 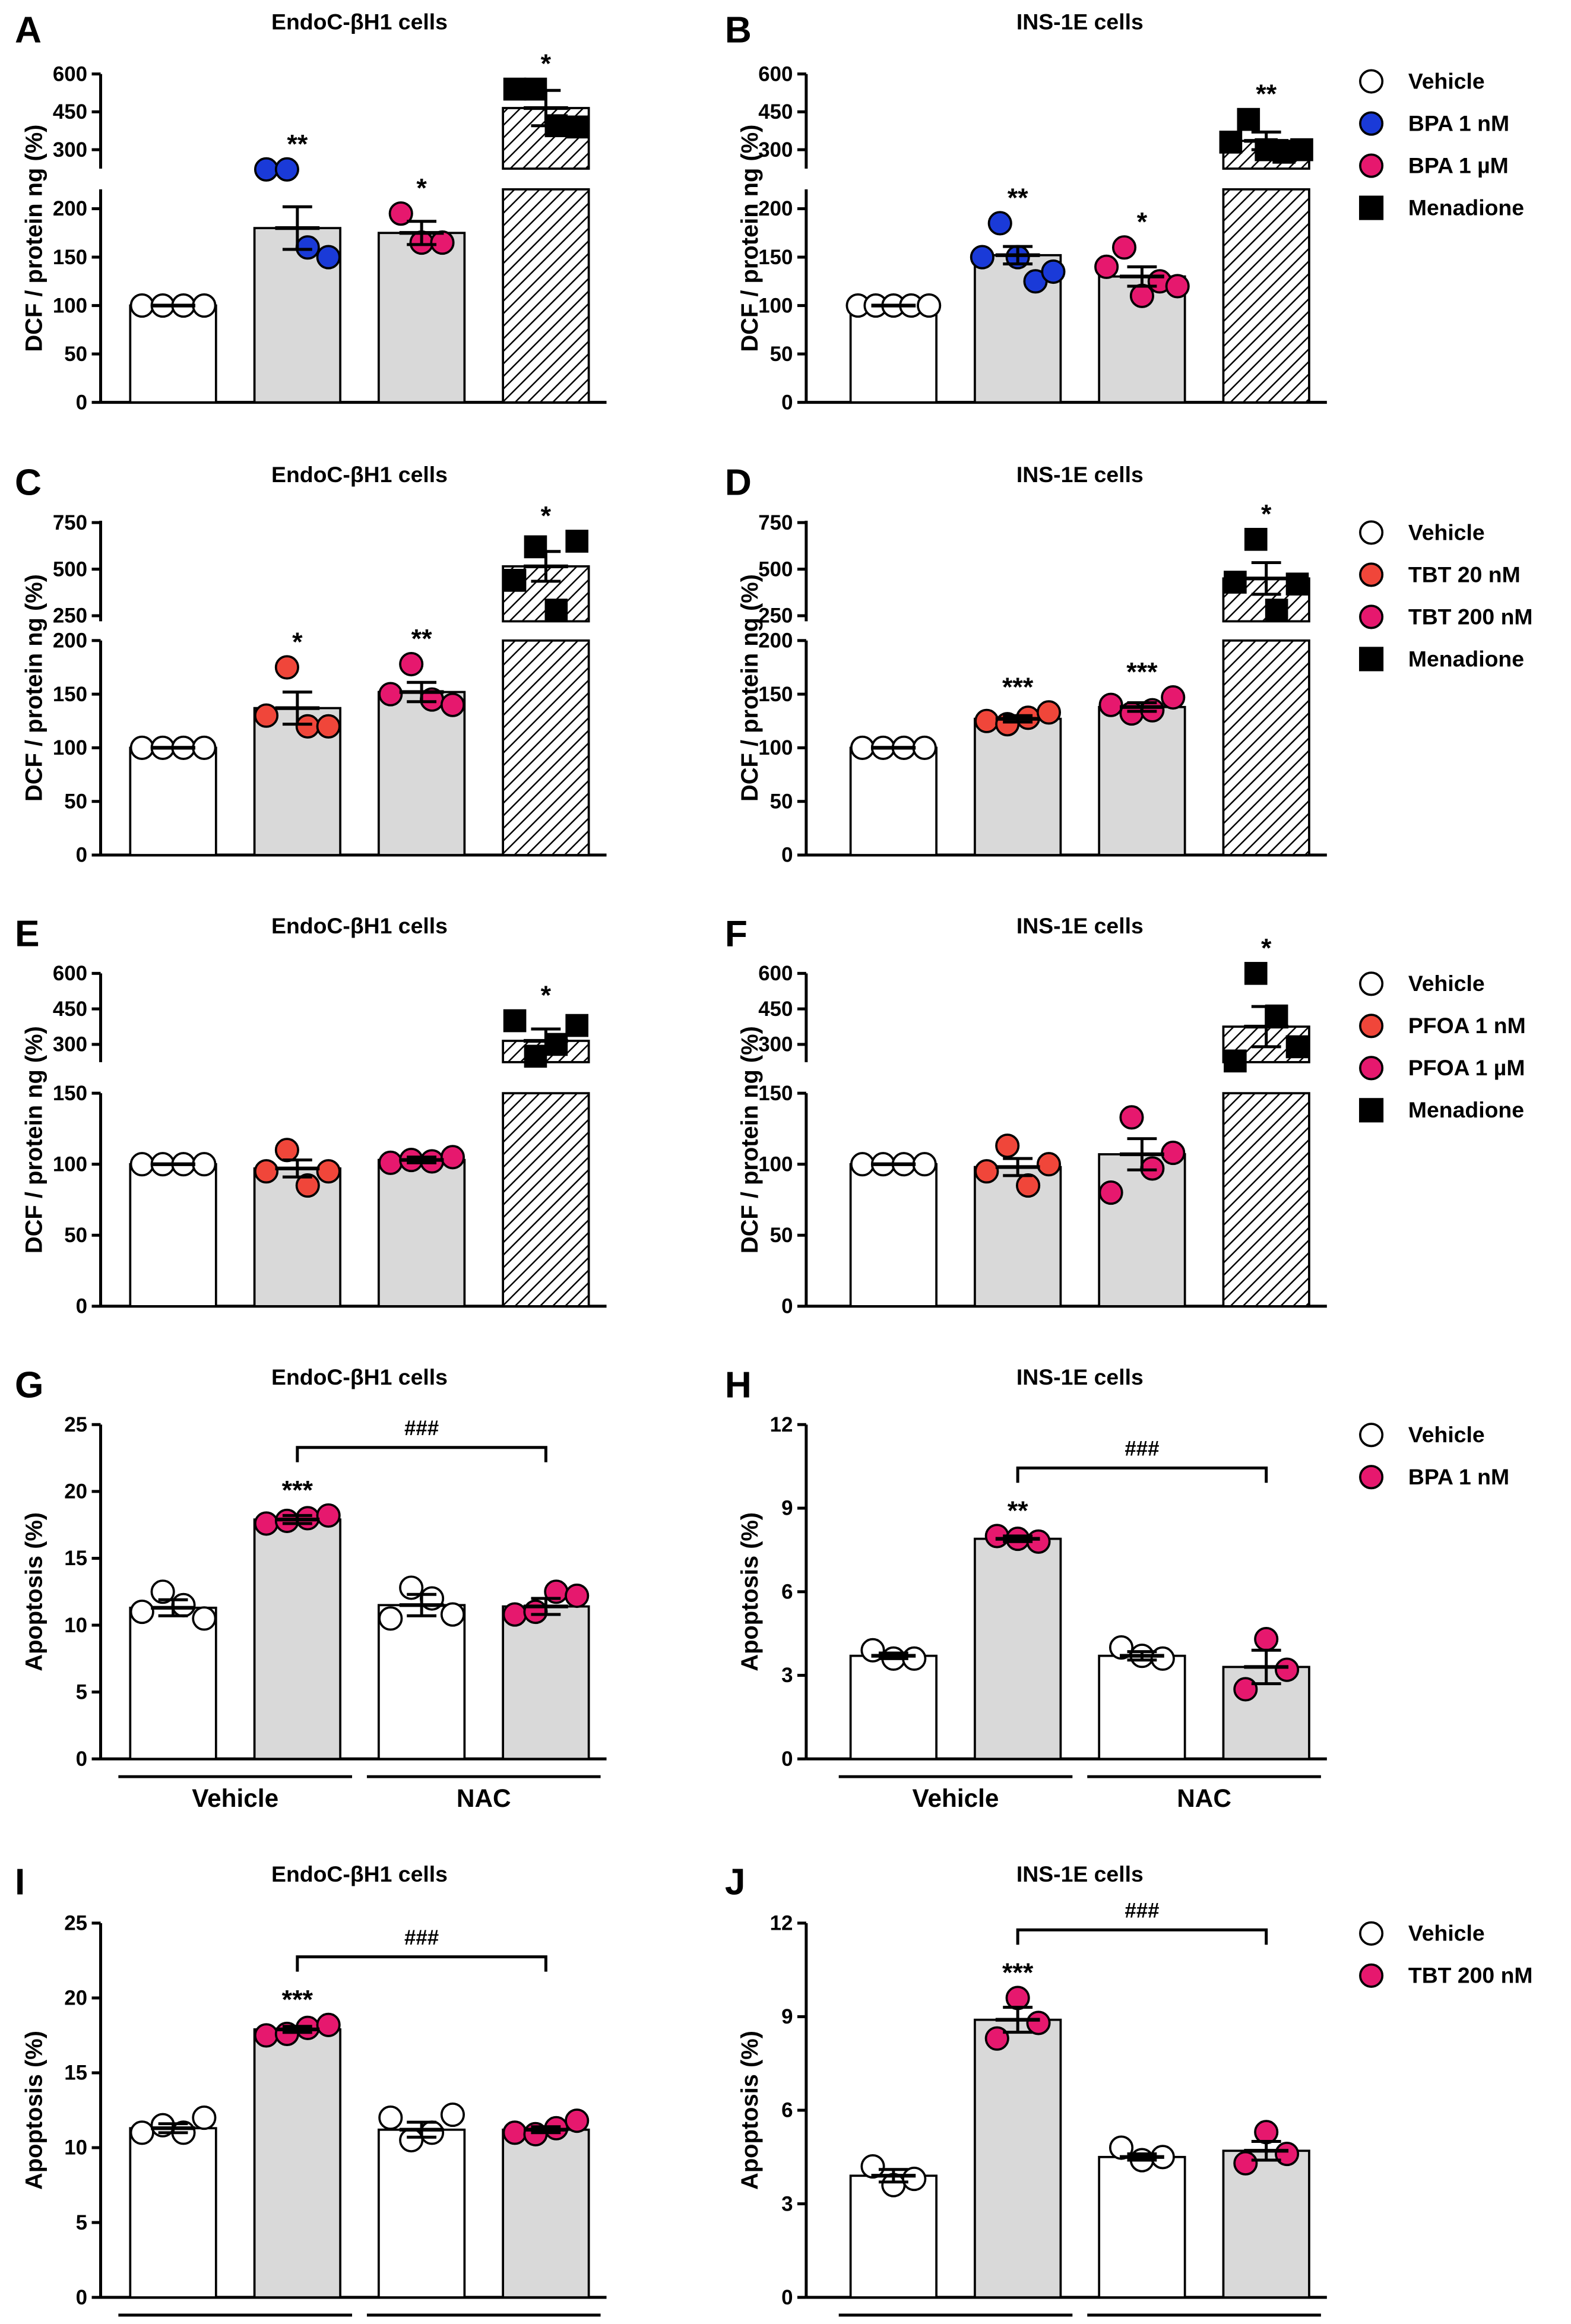 I want to click on y-tick-label: 15, so click(x=76, y=2073).